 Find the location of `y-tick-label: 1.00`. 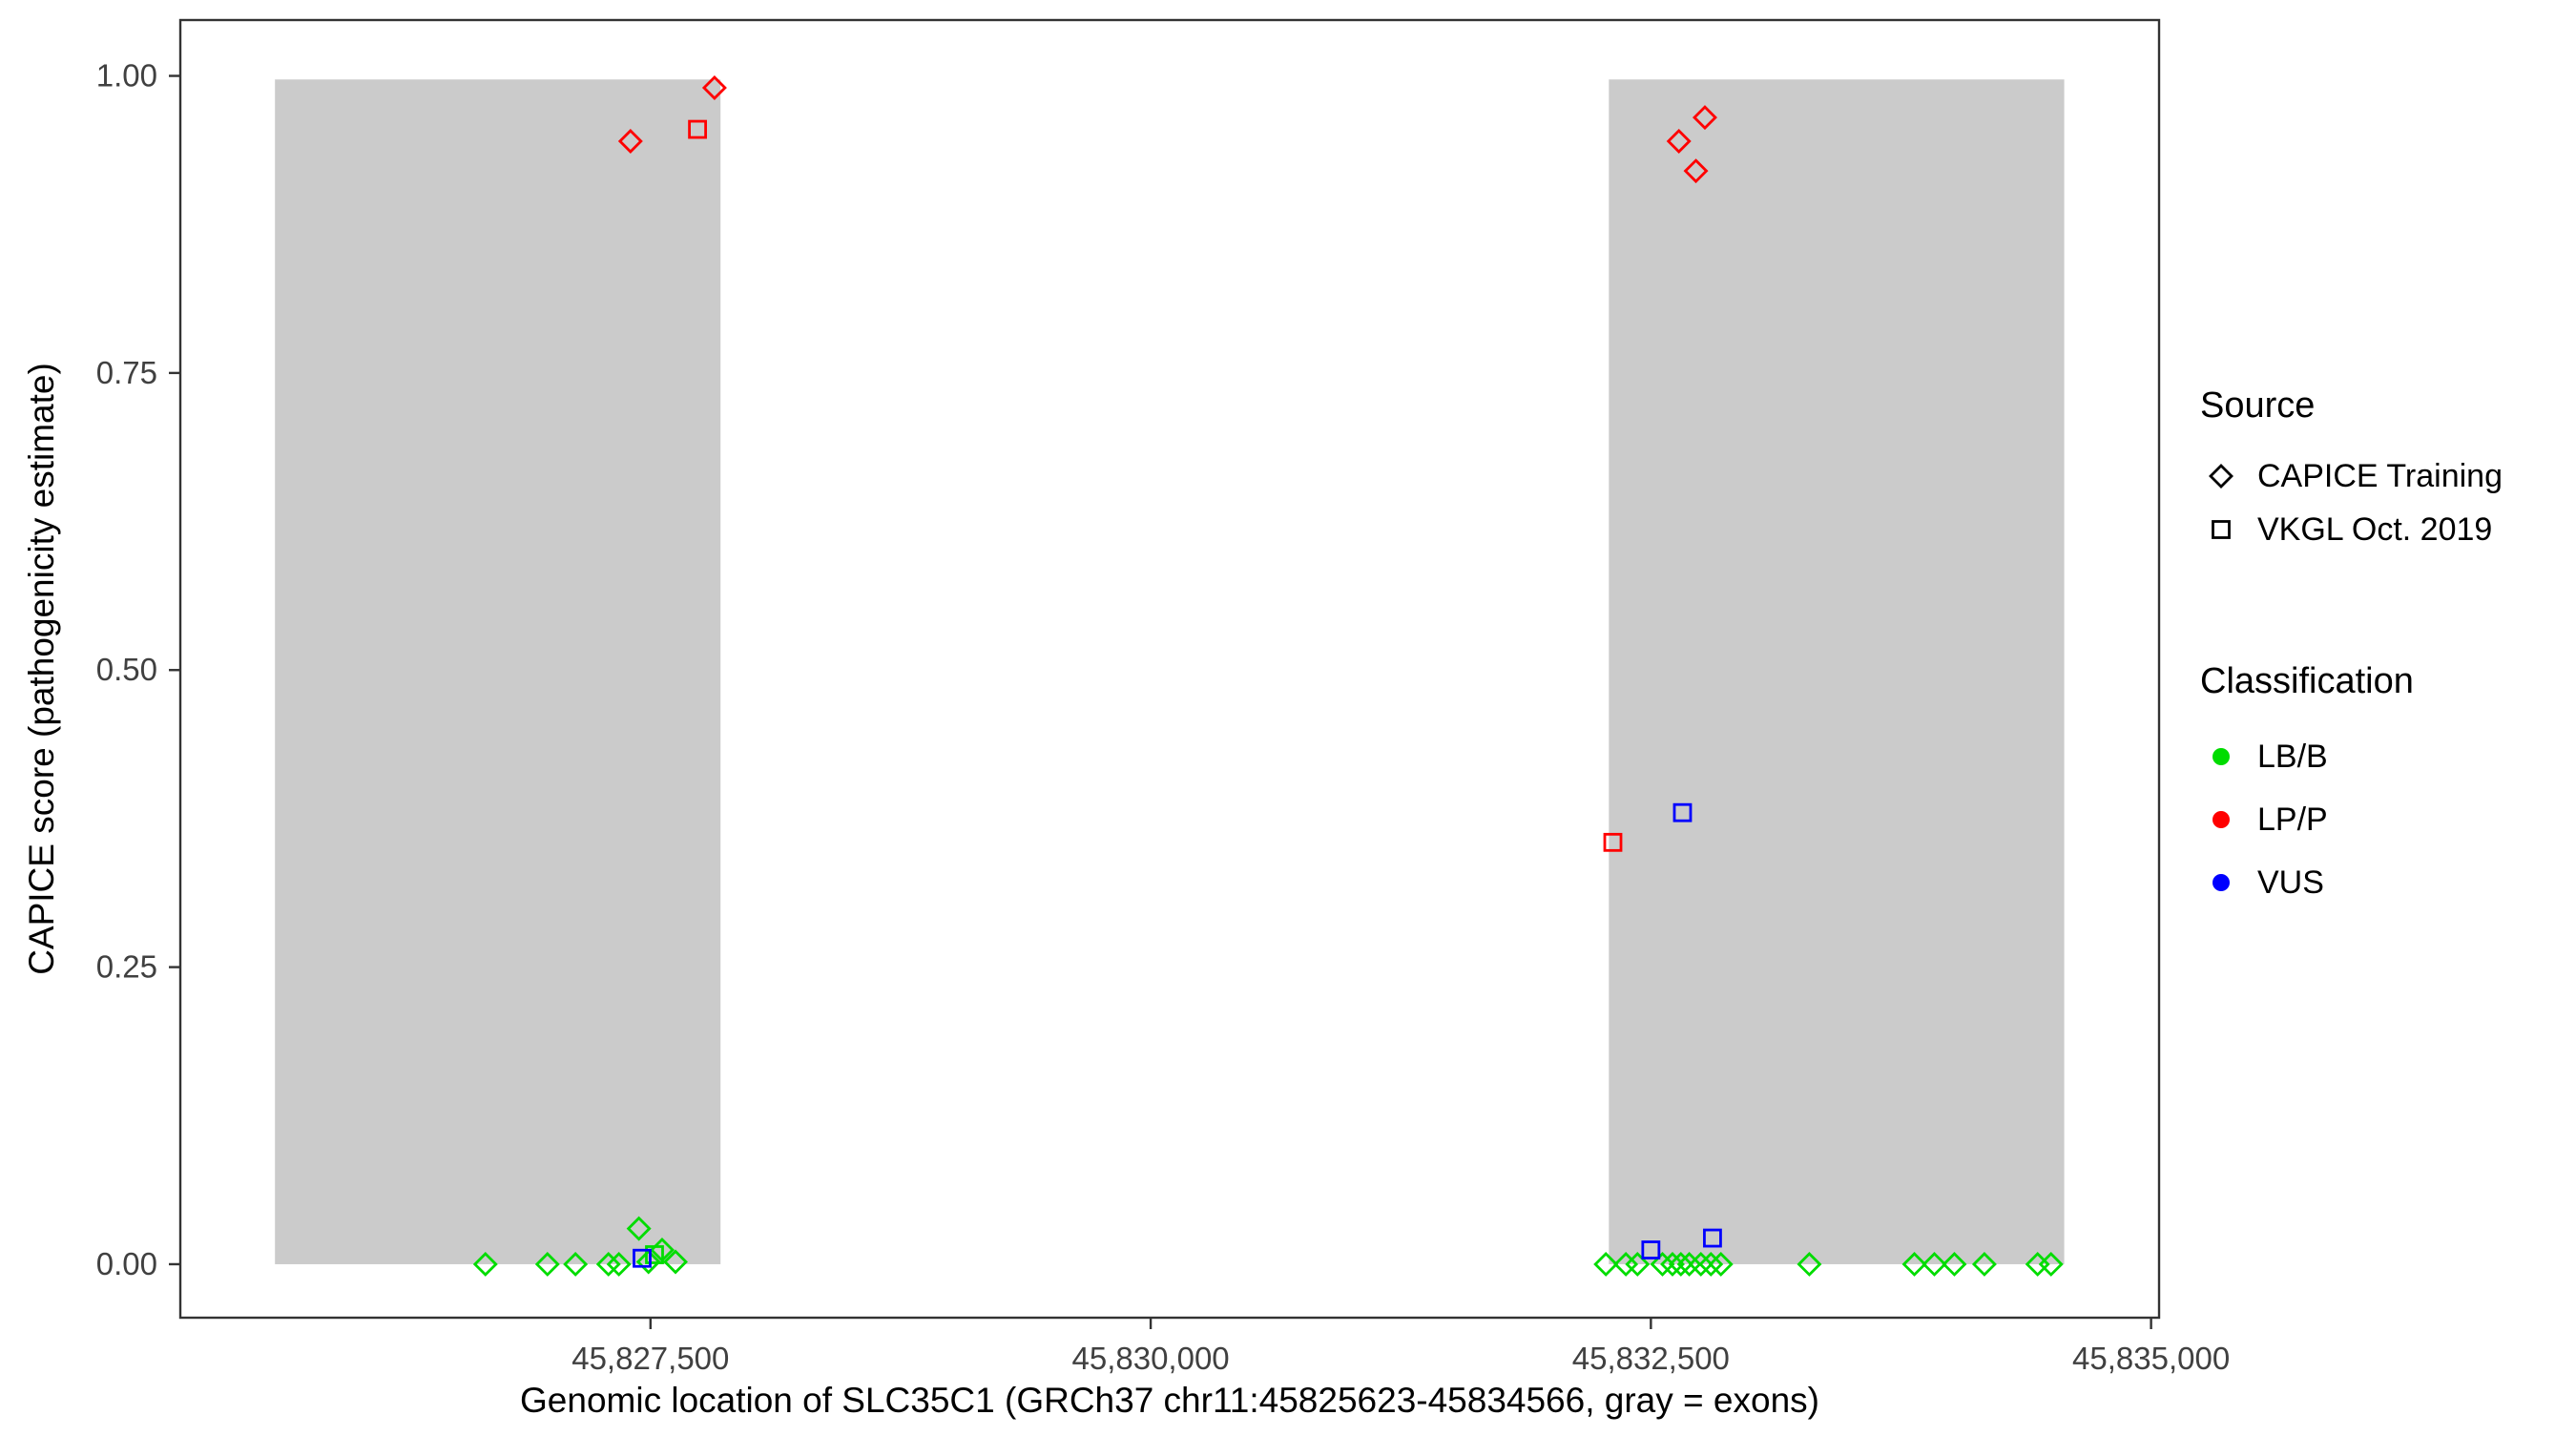

y-tick-label: 1.00 is located at coordinates (126, 76).